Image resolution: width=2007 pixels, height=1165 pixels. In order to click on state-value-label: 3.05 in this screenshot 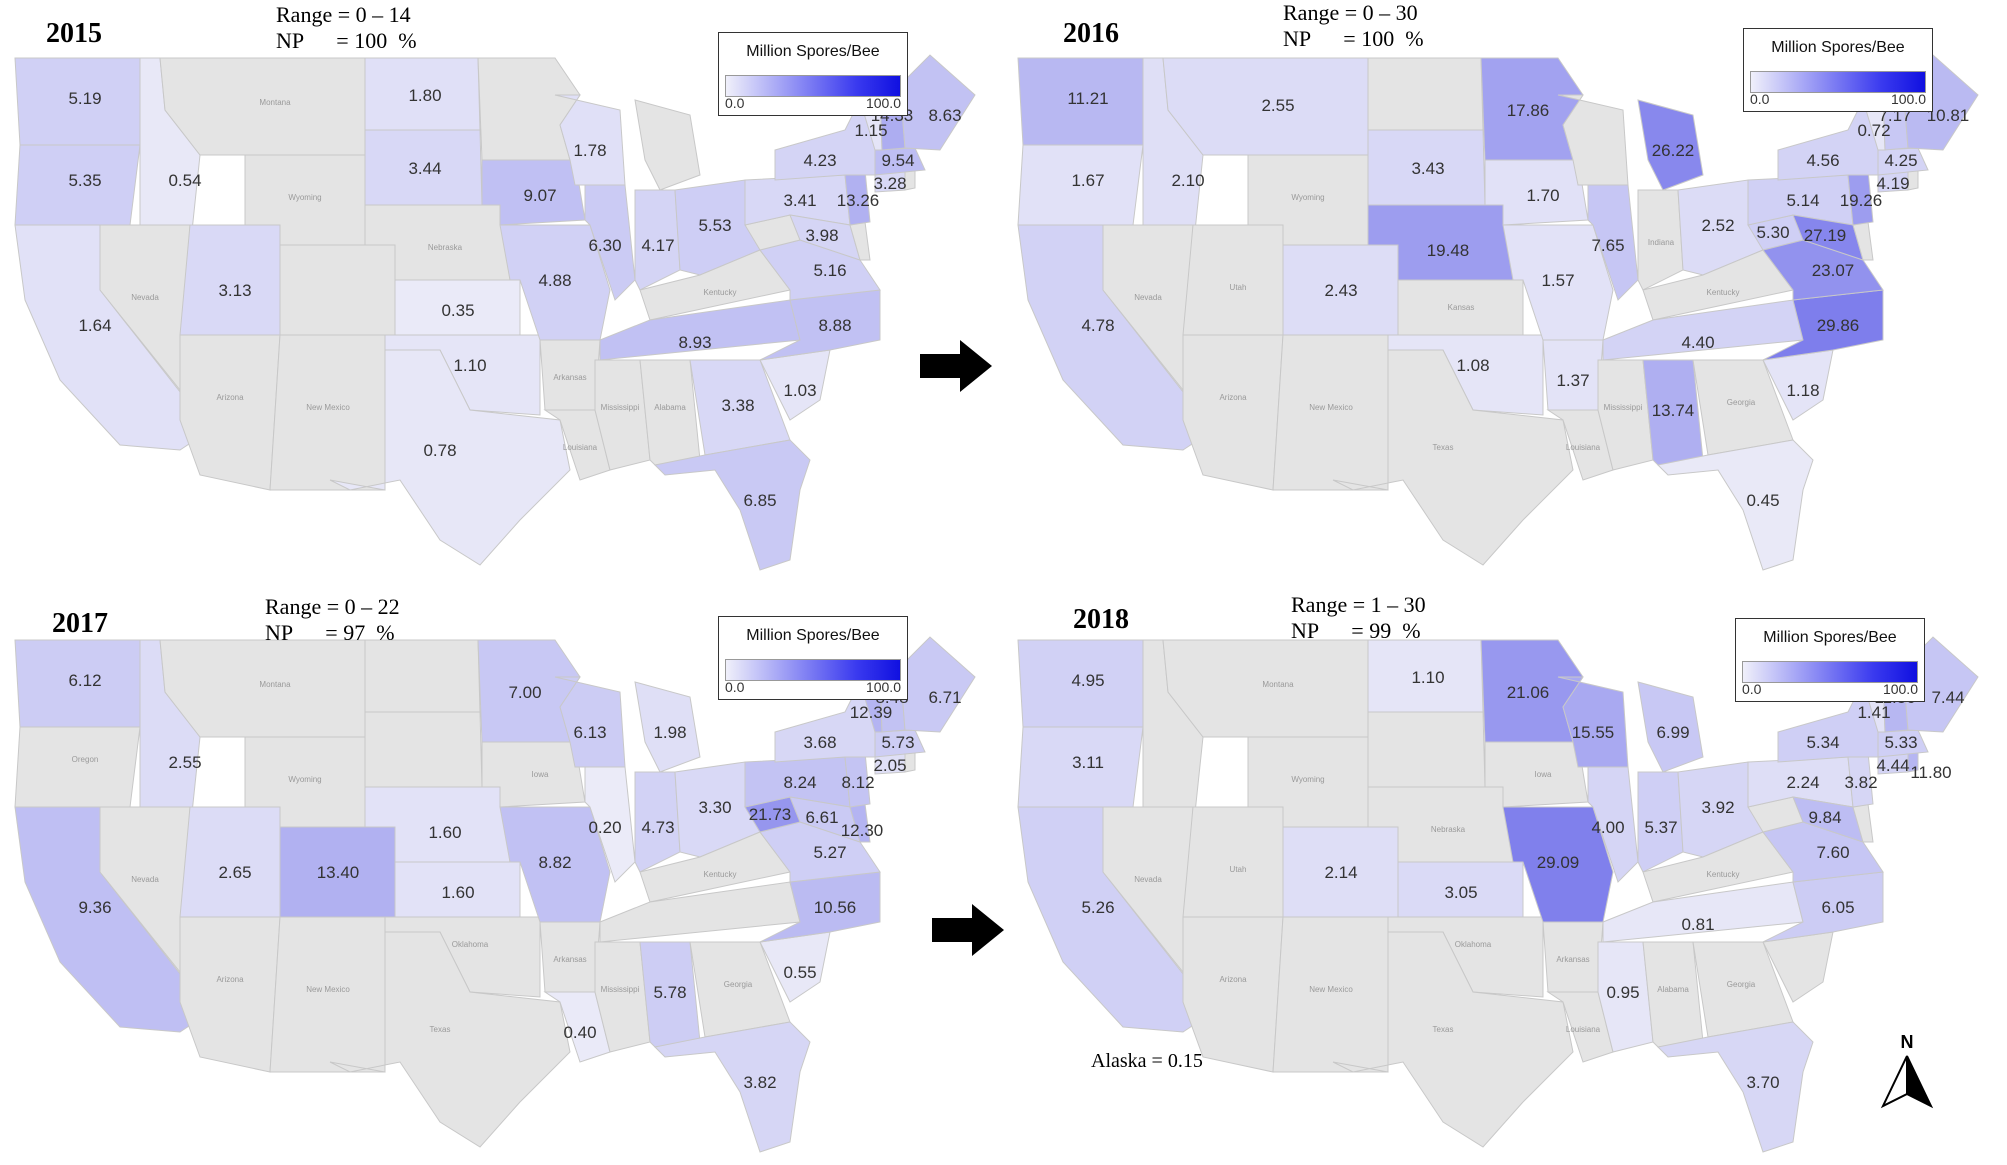, I will do `click(1460, 892)`.